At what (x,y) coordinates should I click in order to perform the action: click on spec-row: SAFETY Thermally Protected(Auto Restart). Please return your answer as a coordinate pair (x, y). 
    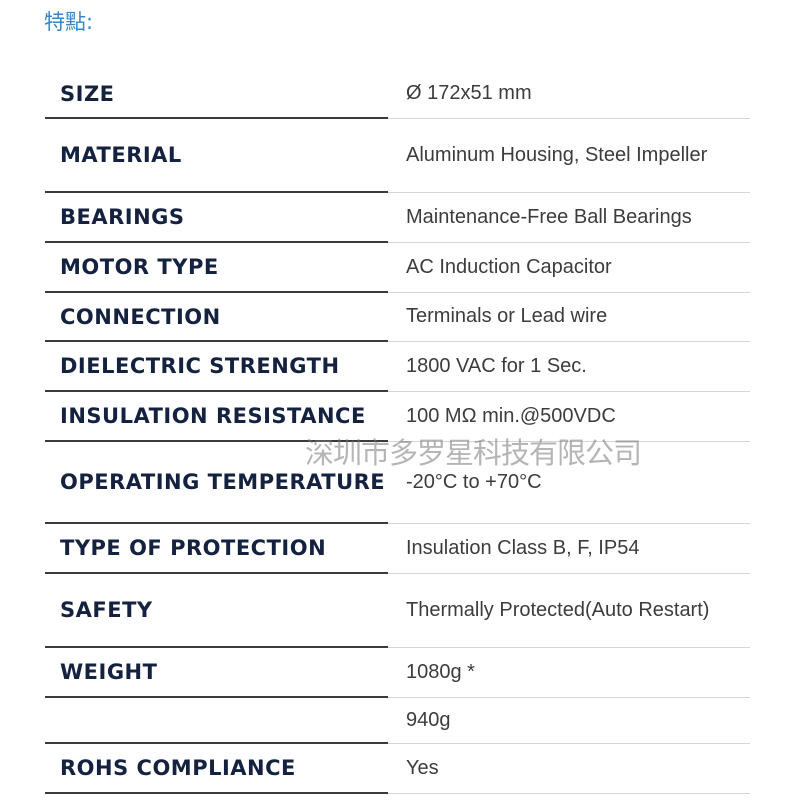
    Looking at the image, I should click on (397, 610).